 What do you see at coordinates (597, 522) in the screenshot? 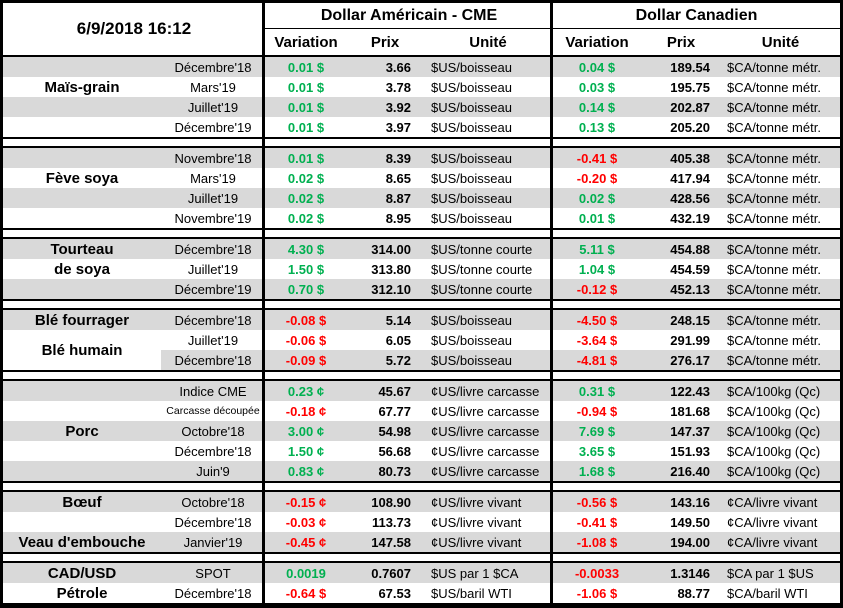
I see `ca-variation: -0.41 $` at bounding box center [597, 522].